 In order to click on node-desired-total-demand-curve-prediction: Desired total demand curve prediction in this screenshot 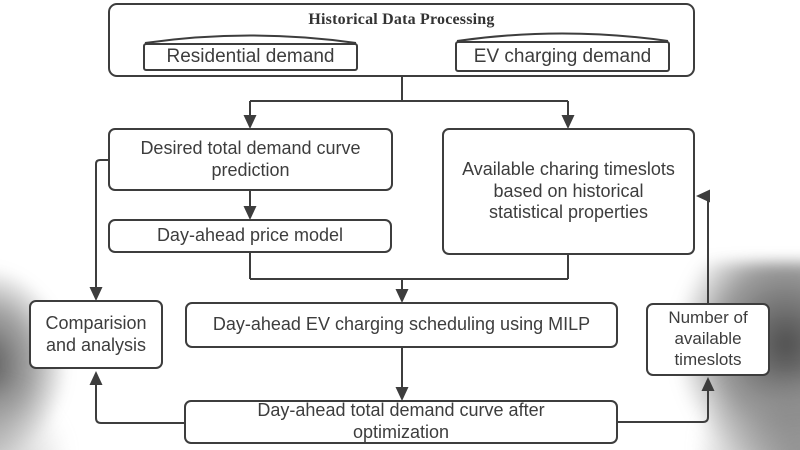, I will do `click(250, 159)`.